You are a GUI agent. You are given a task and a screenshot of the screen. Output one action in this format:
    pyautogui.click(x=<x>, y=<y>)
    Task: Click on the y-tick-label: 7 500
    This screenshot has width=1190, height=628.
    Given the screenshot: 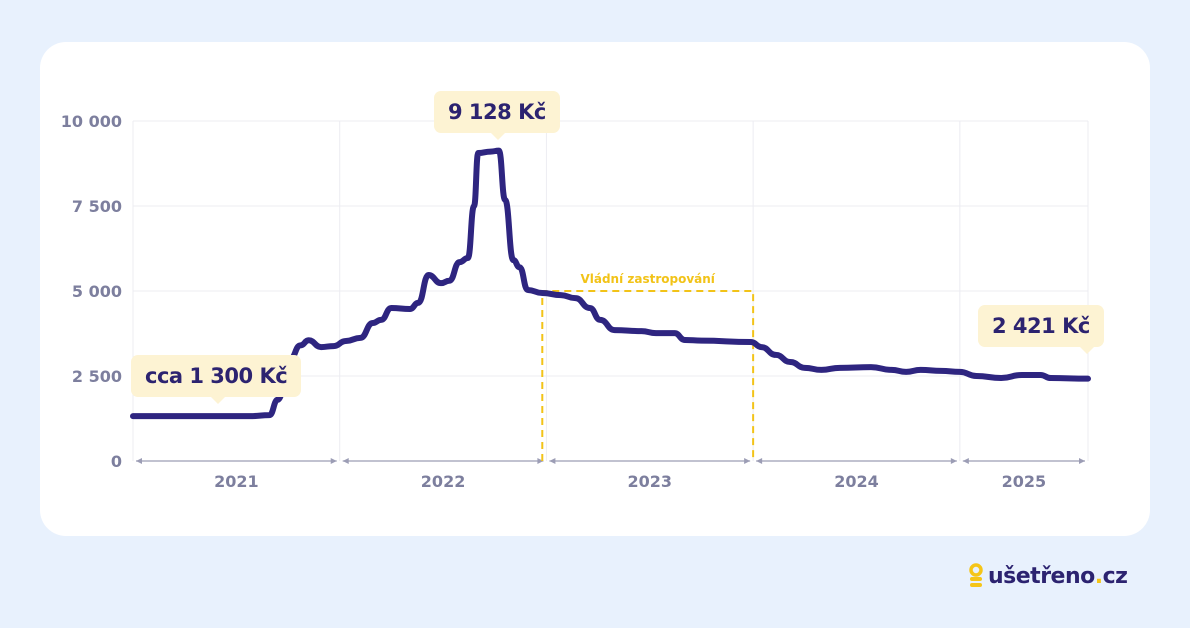 What is the action you would take?
    pyautogui.click(x=97, y=206)
    